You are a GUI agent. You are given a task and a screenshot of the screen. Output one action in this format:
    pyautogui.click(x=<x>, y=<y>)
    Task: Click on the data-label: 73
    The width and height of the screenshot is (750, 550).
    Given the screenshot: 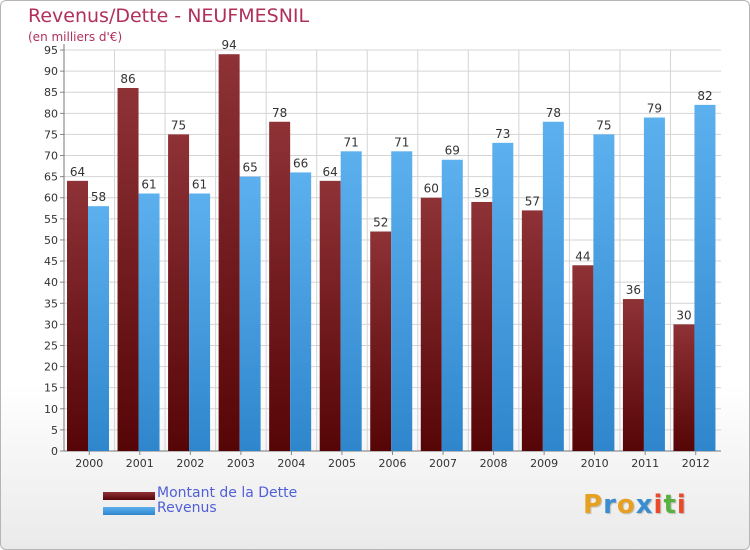 What is the action you would take?
    pyautogui.click(x=502, y=134)
    